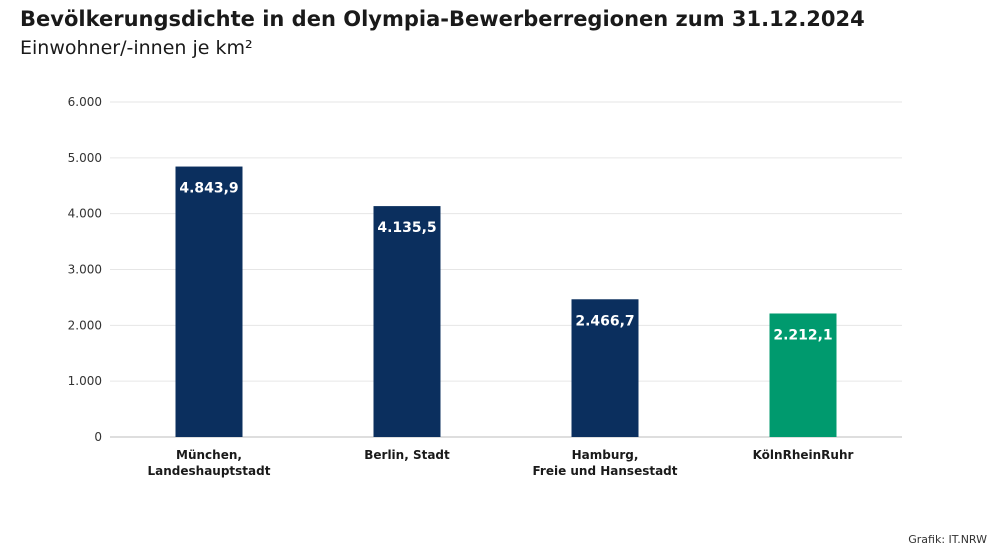  What do you see at coordinates (406, 228) in the screenshot?
I see `value-label: 4.135,5` at bounding box center [406, 228].